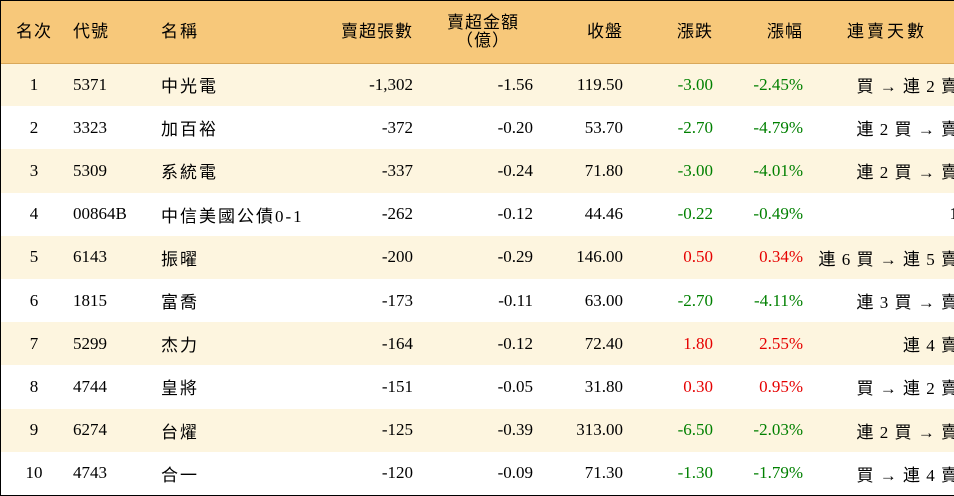 The image size is (954, 496). I want to click on close-price-cell: 313.00, so click(599, 430).